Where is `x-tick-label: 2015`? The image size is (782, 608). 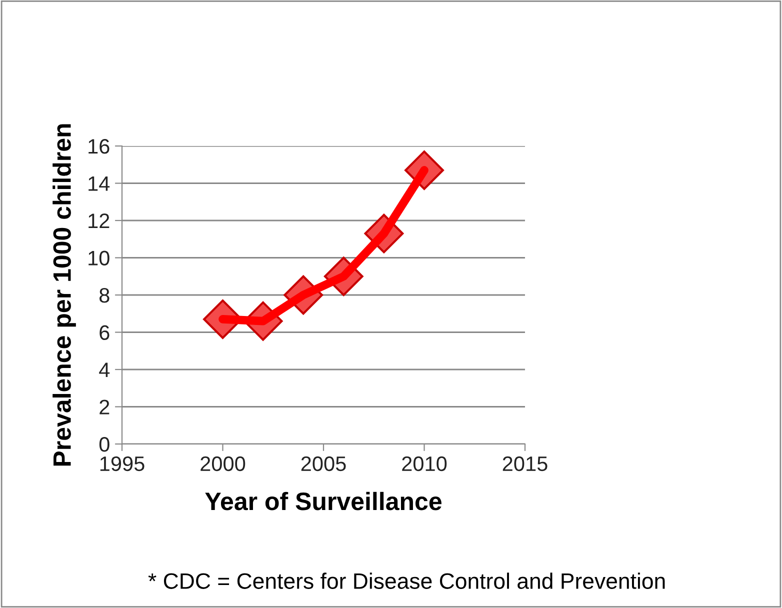
x-tick-label: 2015 is located at coordinates (525, 464).